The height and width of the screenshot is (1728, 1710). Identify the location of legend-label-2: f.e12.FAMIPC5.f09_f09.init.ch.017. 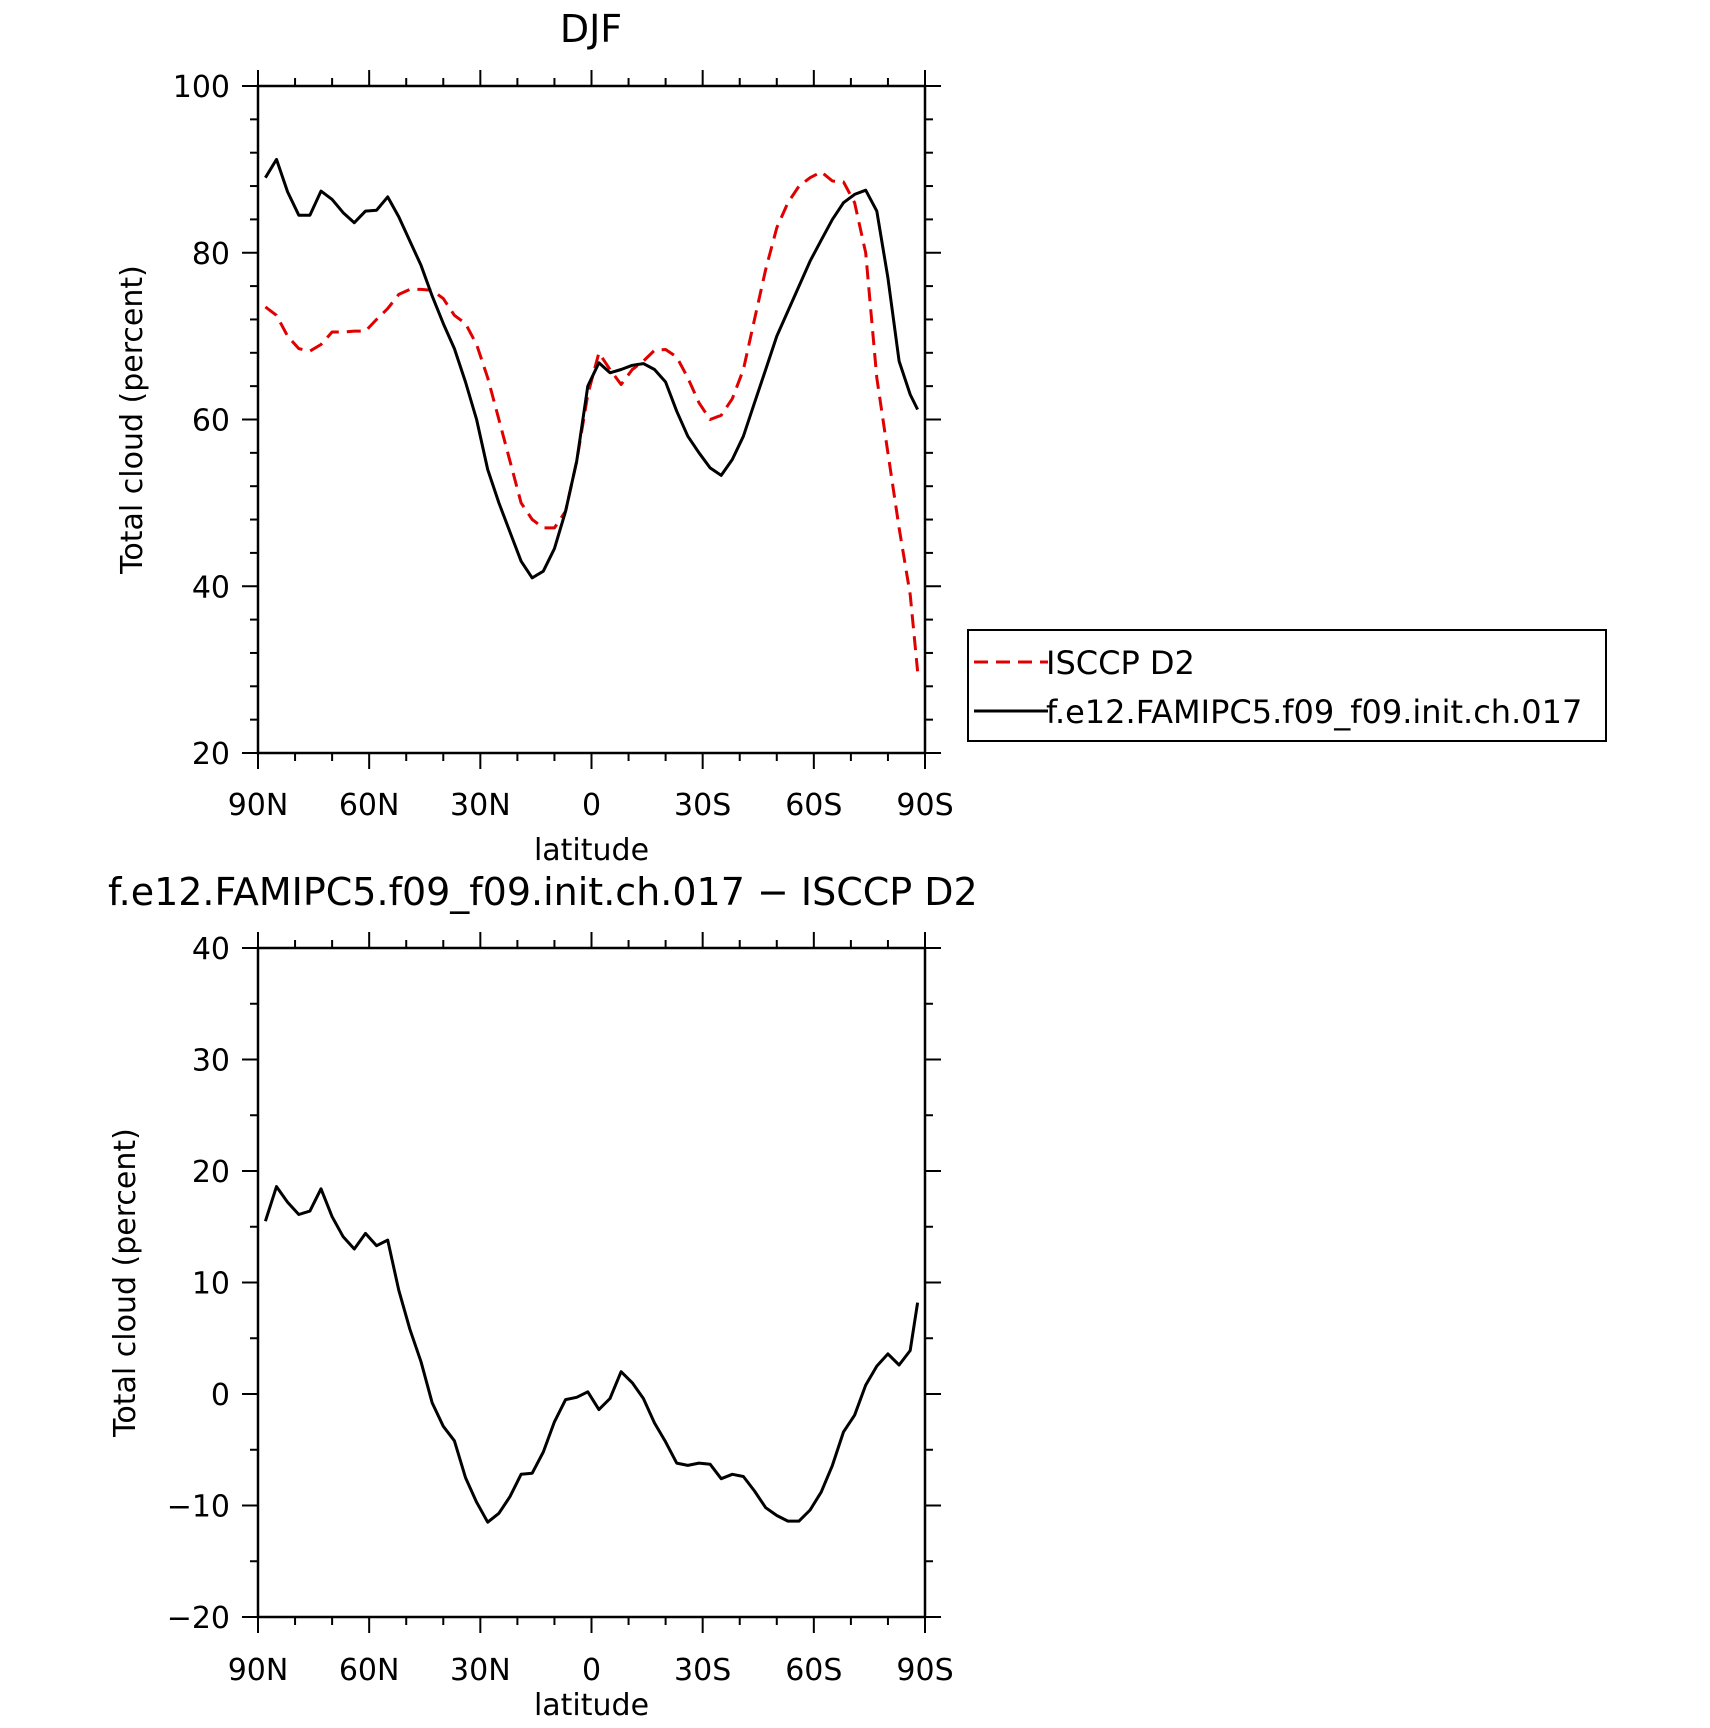
(1314, 712).